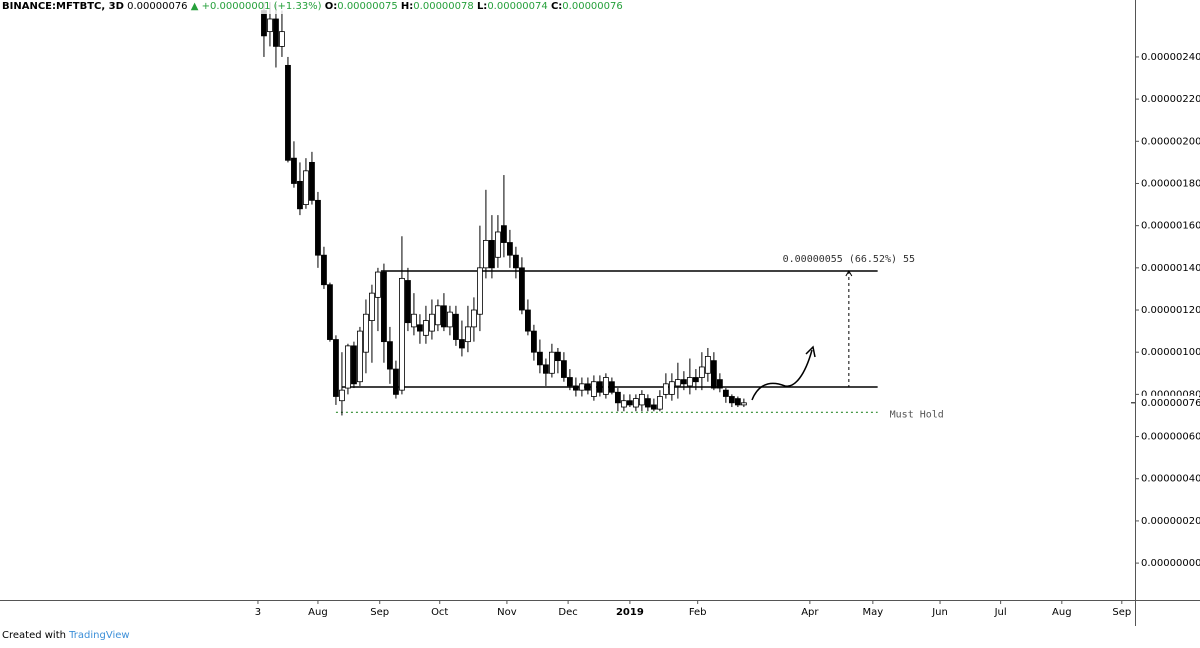  Describe the element at coordinates (1170, 226) in the screenshot. I see `y-tick-label: 0.00000160` at that location.